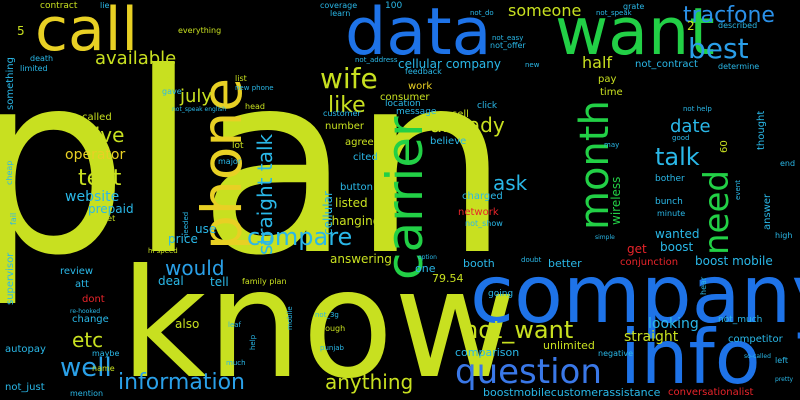 This screenshot has width=800, height=400. Describe the element at coordinates (508, 38) in the screenshot. I see `word: not_easy` at that location.